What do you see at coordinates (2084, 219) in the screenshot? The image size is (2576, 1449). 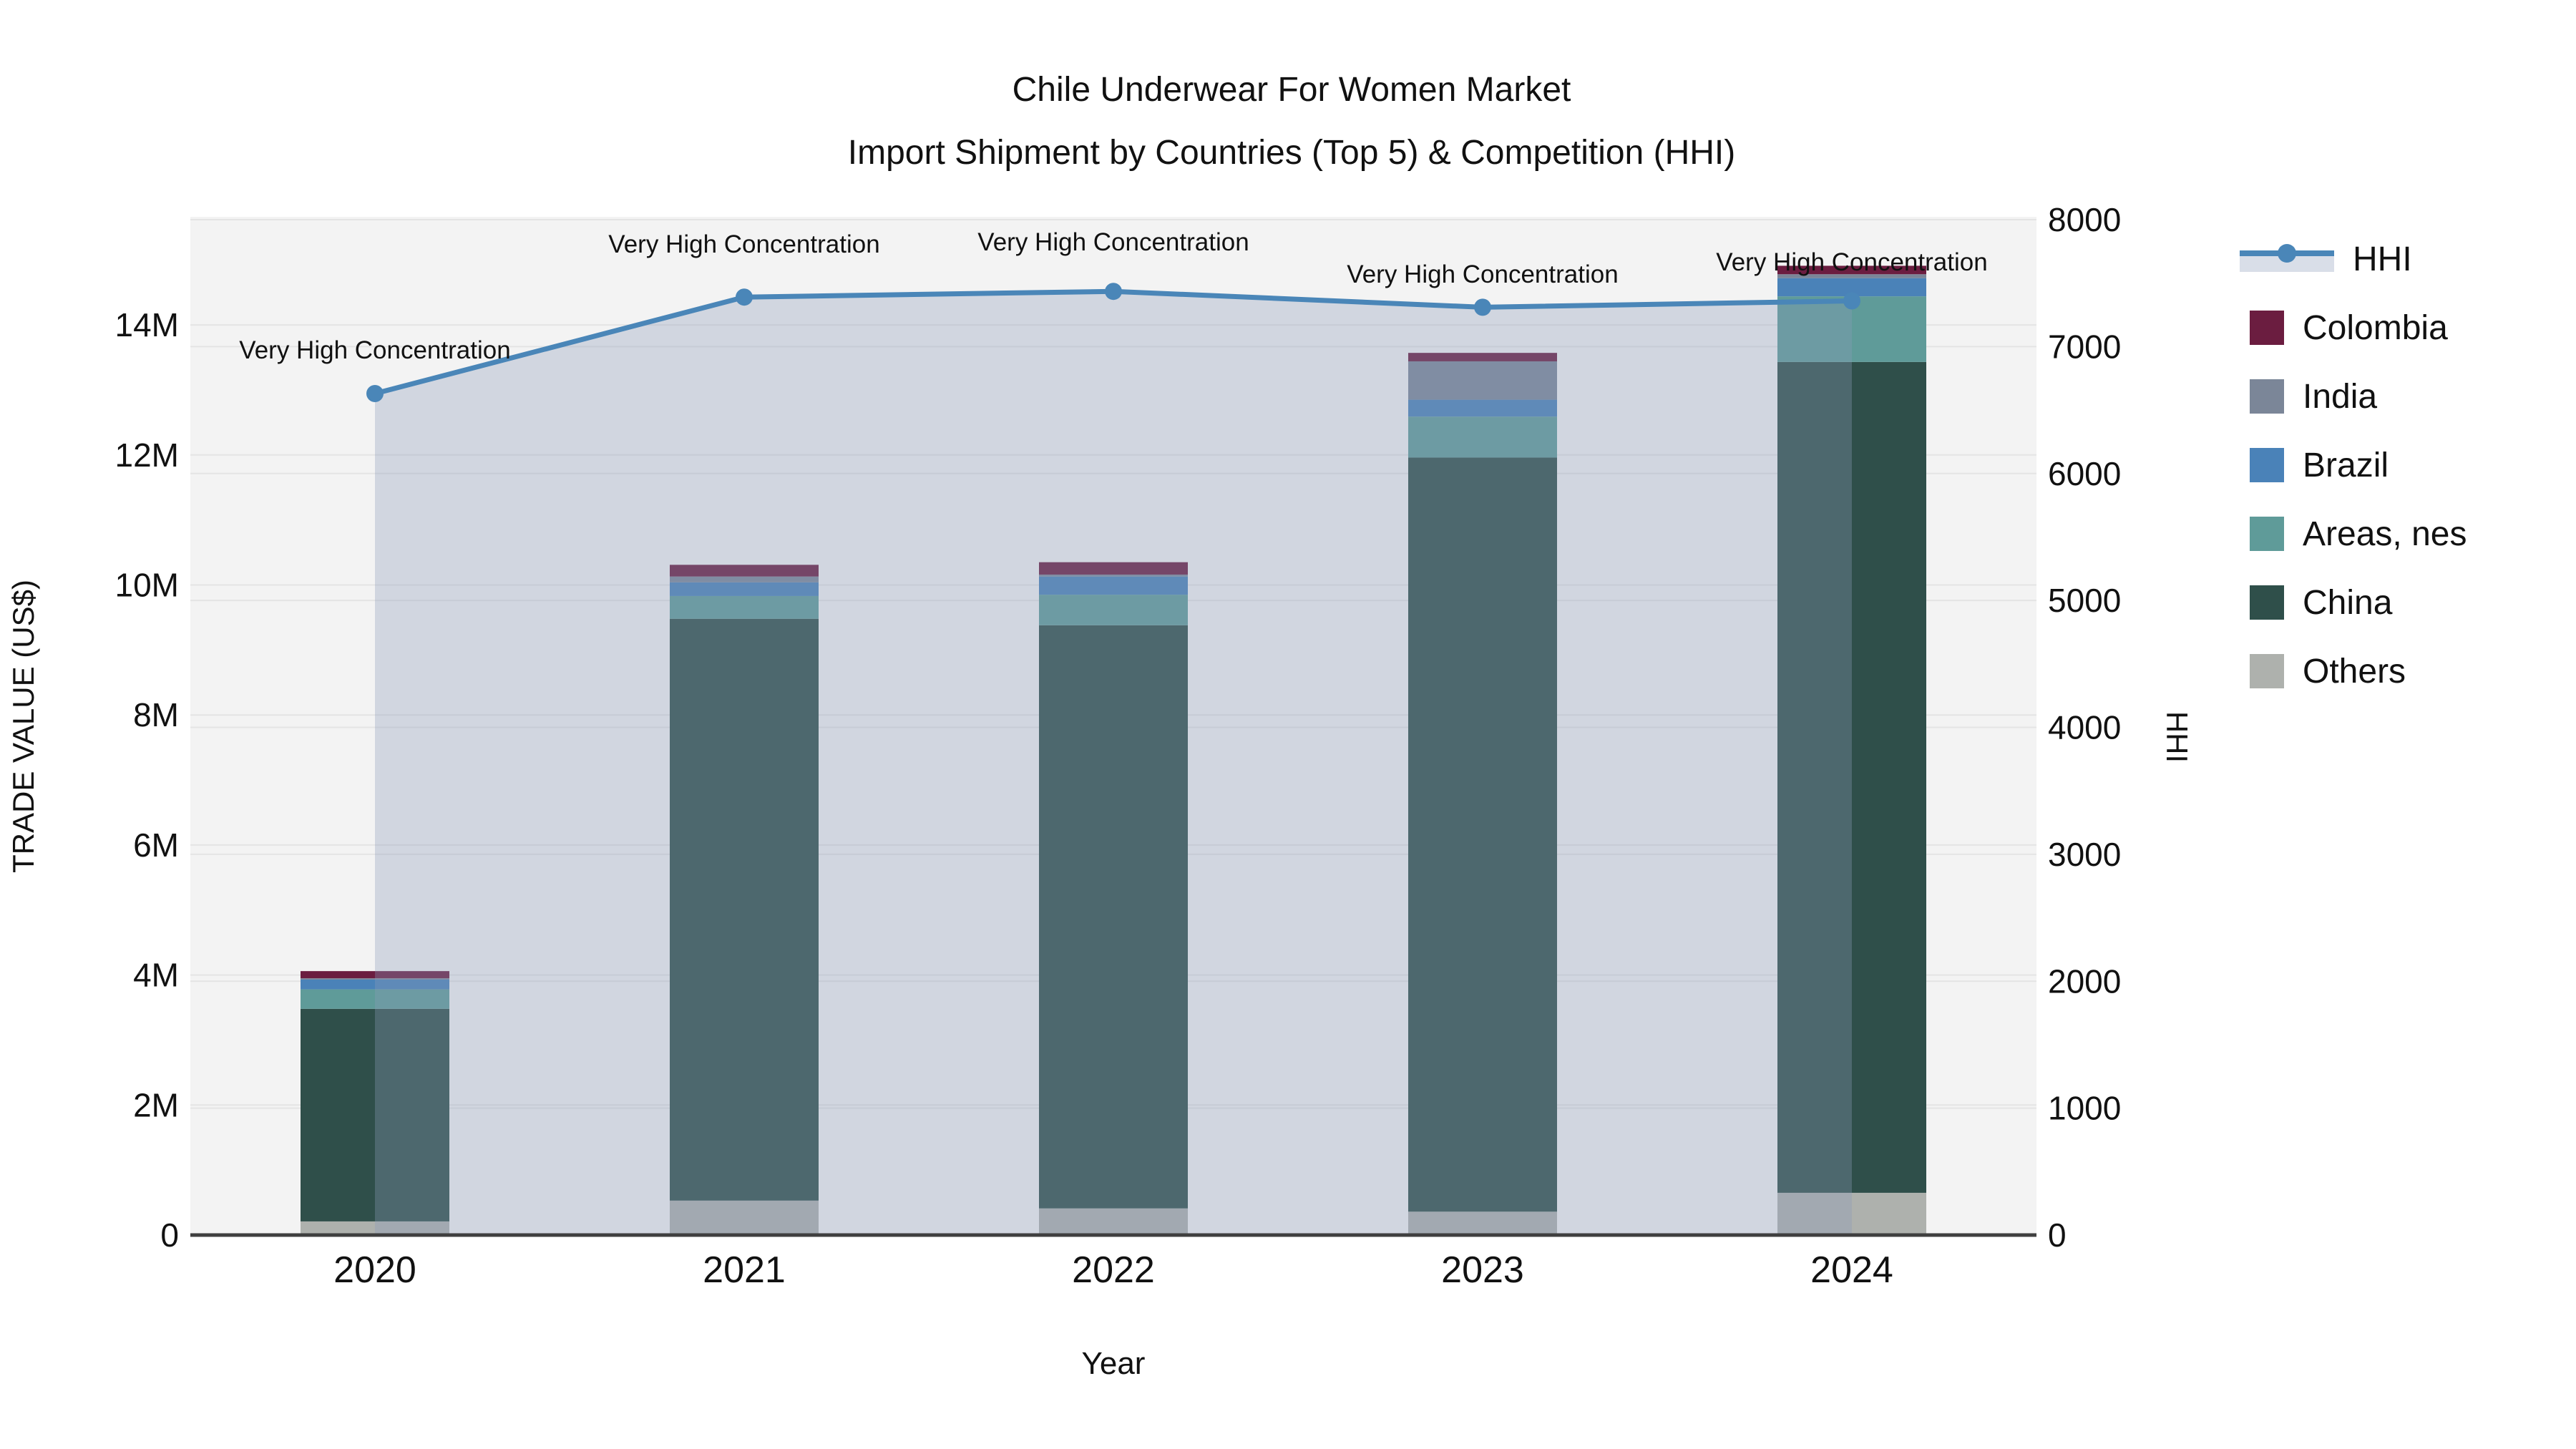 I see `y-right-tick-label: 8000` at bounding box center [2084, 219].